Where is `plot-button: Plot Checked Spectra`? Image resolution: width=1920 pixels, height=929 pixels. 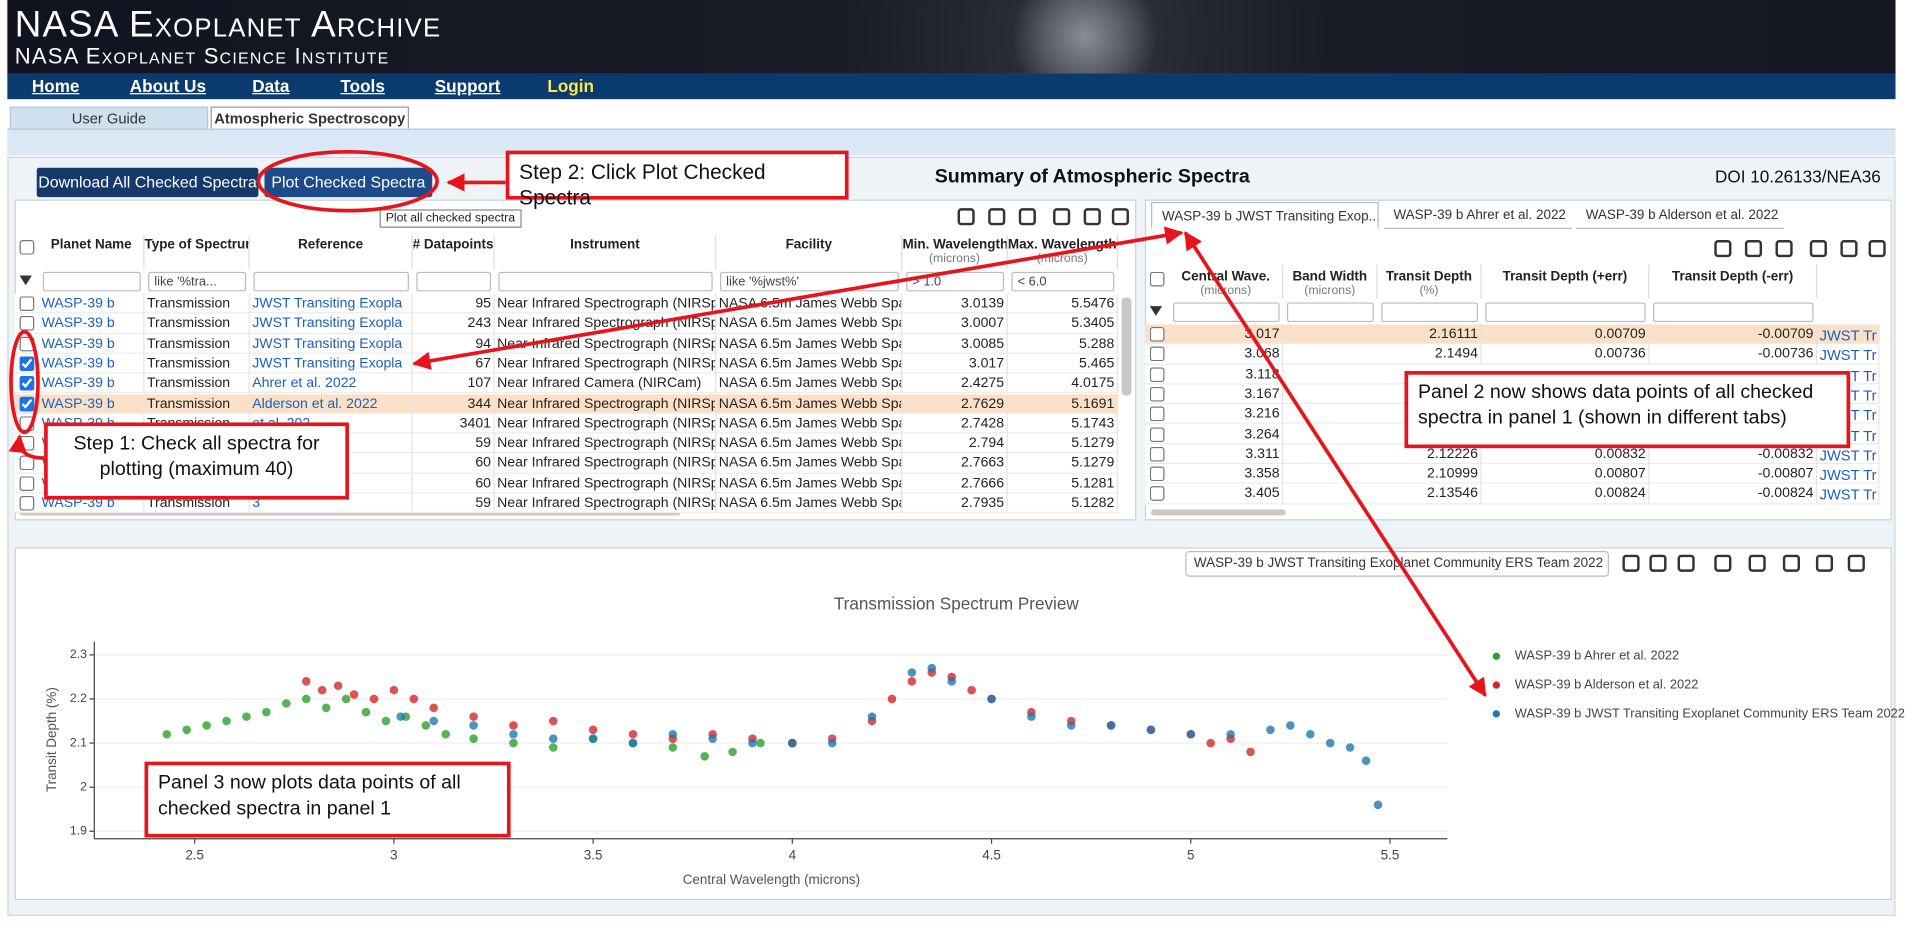
plot-button: Plot Checked Spectra is located at coordinates (348, 182).